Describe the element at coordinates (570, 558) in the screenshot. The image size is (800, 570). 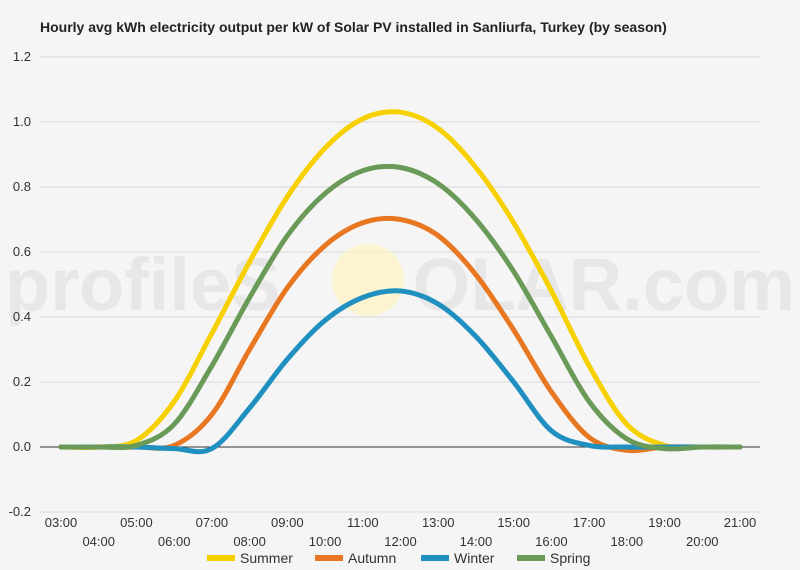
I see `legend-label-spring: Spring` at that location.